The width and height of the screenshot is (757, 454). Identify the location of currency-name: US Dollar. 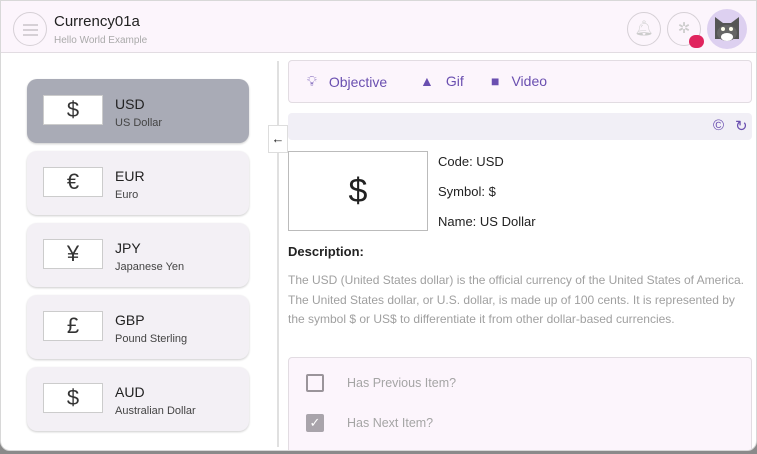
(139, 123).